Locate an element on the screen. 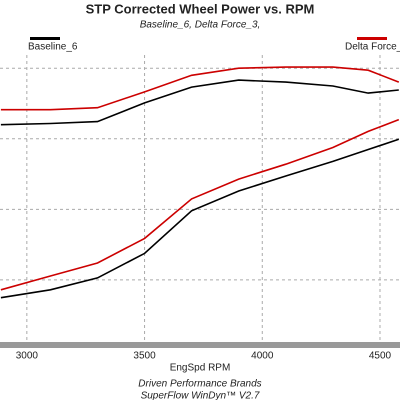 This screenshot has height=400, width=400. axis-band is located at coordinates (200, 345).